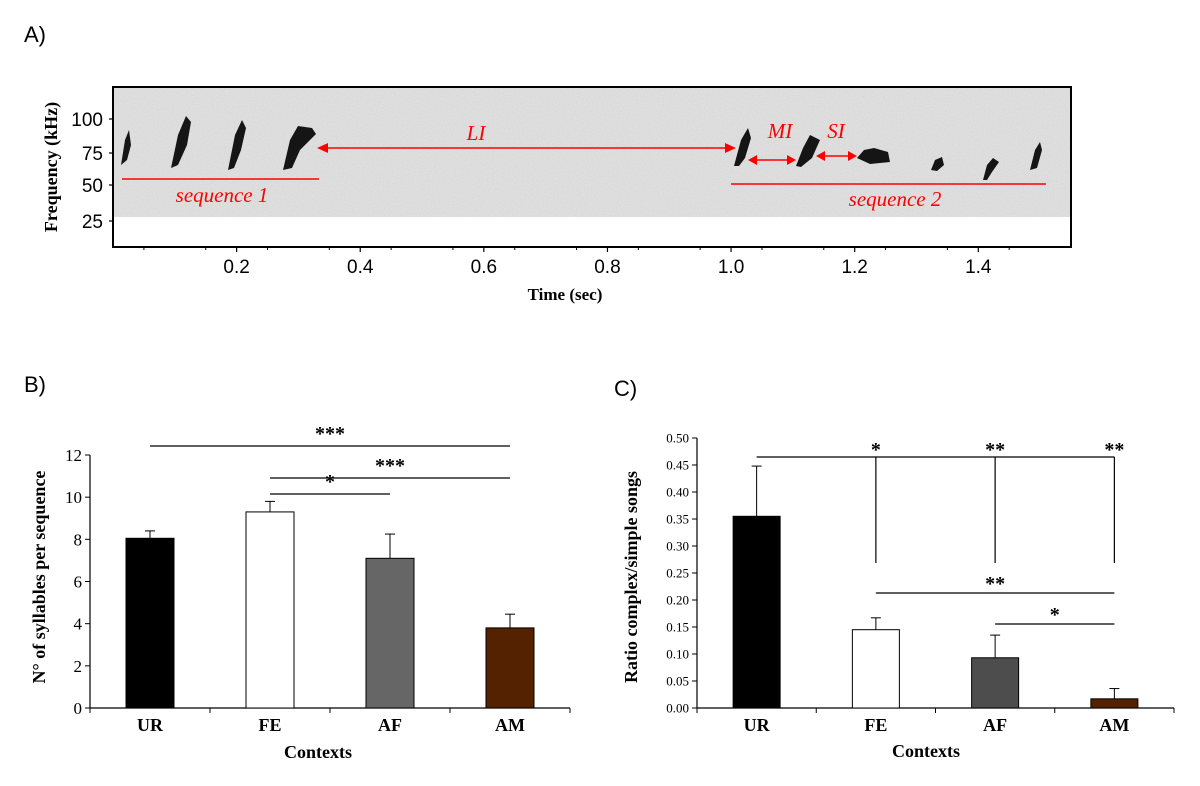 The height and width of the screenshot is (786, 1200). What do you see at coordinates (510, 725) in the screenshot?
I see `chart-b-category-label-AM: AM` at bounding box center [510, 725].